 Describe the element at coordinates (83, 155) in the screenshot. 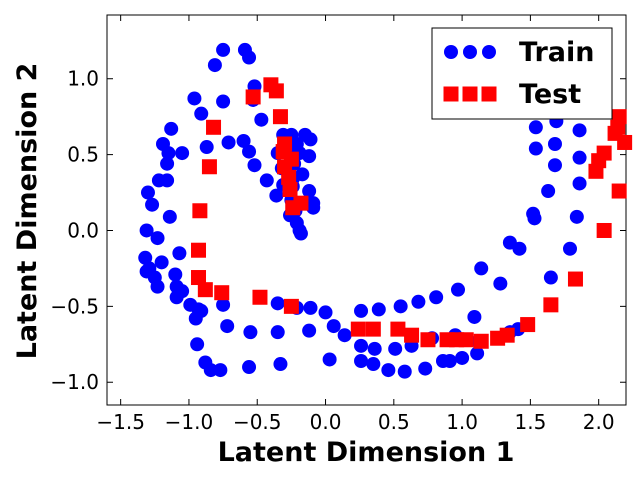

I see `y-tick-label: 0.5` at that location.